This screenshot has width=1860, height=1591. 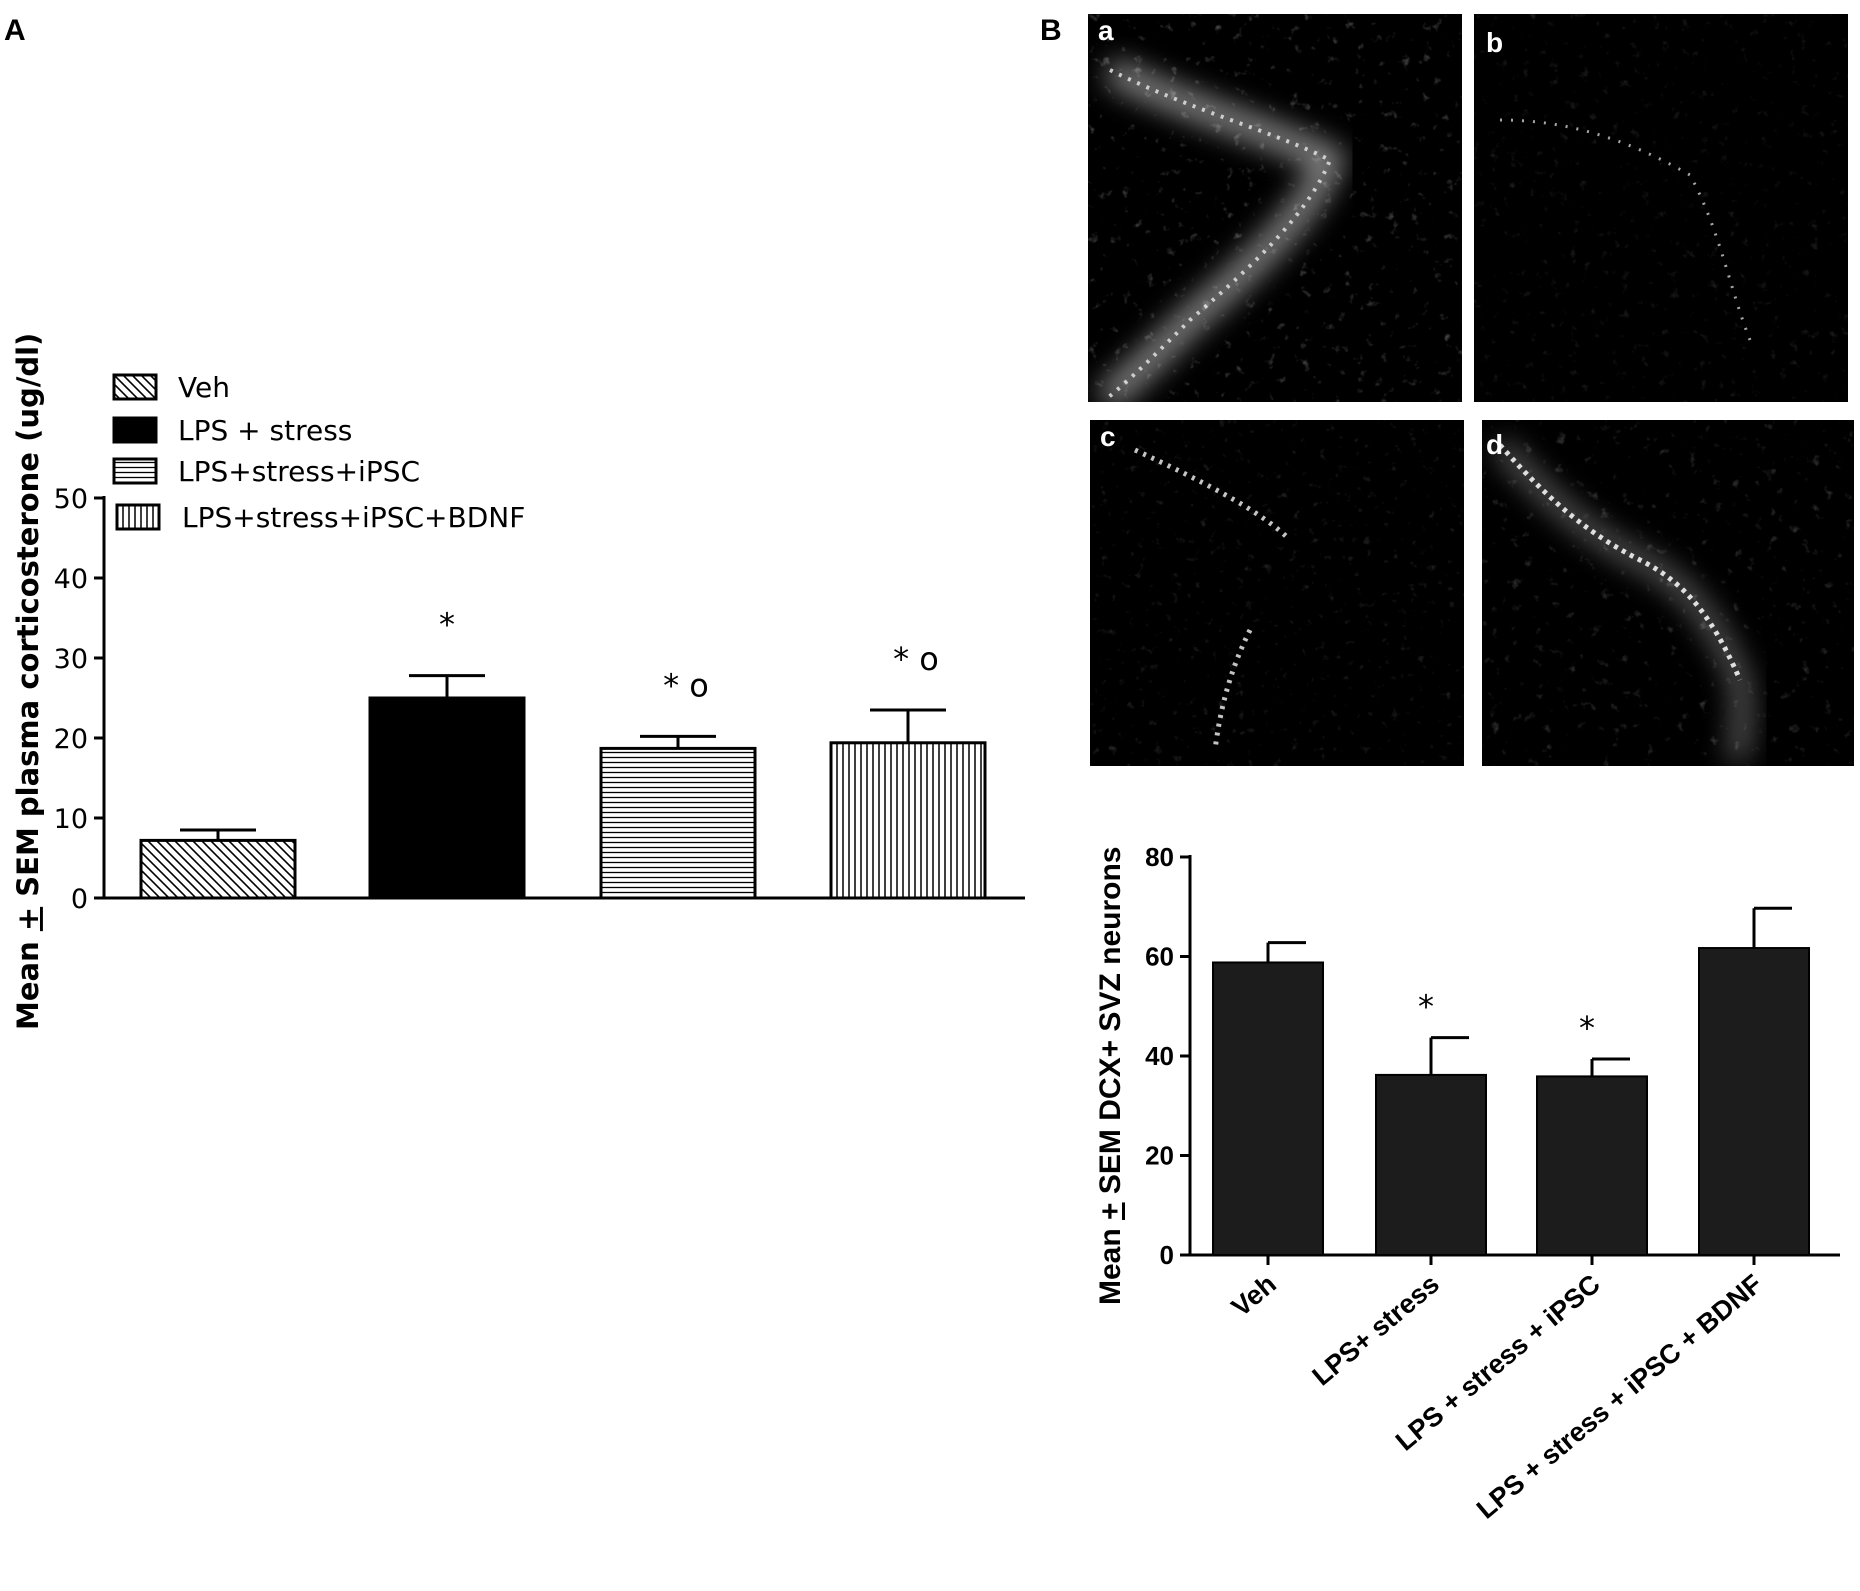 I want to click on micrograph-label-c: c, so click(x=1108, y=436).